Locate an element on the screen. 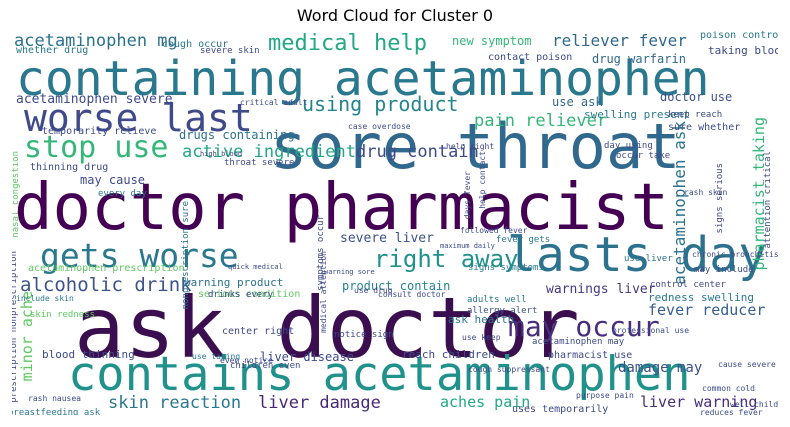  word: contact poison is located at coordinates (530, 57).